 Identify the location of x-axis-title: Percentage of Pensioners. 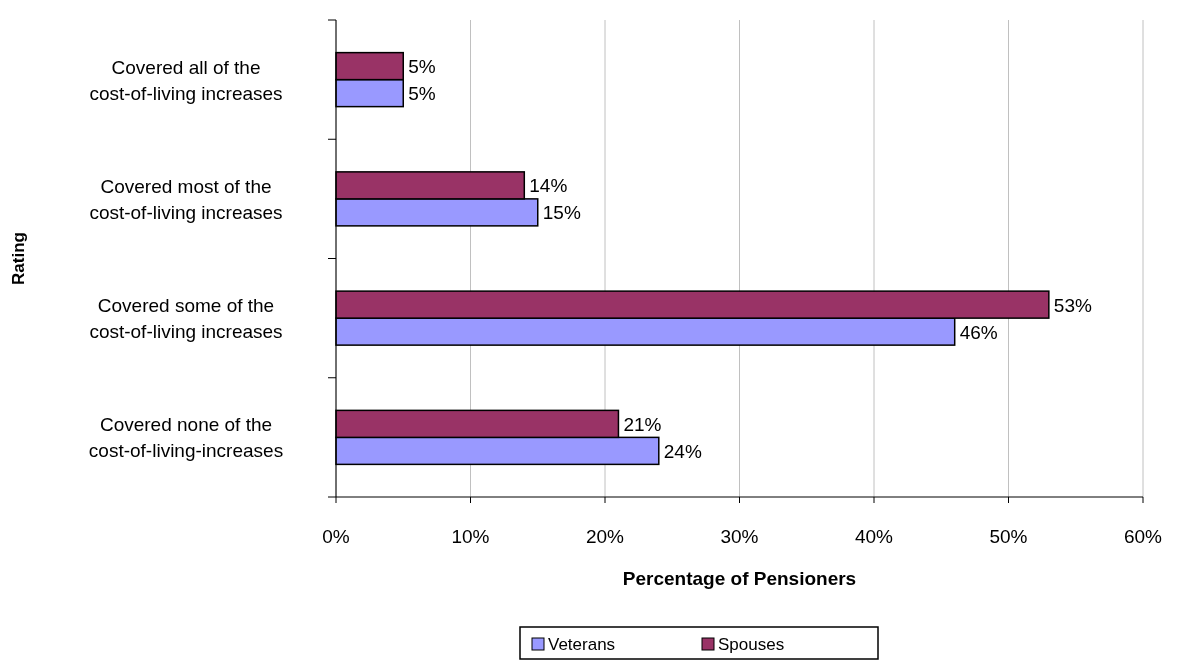
(739, 578).